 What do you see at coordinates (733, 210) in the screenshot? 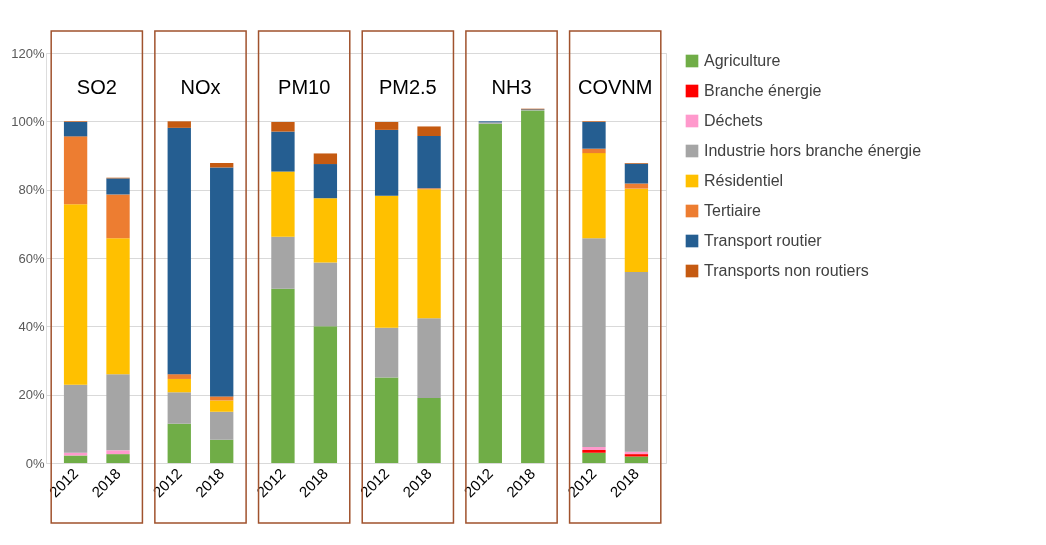
I see `legend-label: Tertiaire` at bounding box center [733, 210].